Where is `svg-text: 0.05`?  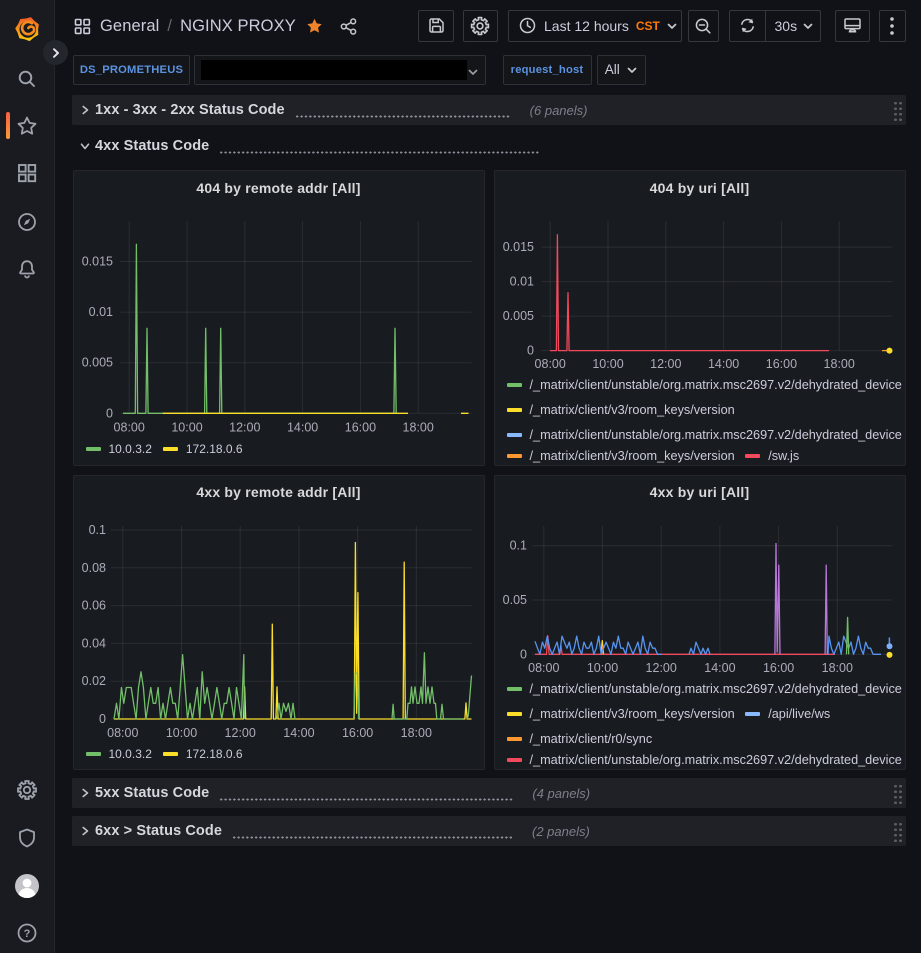 svg-text: 0.05 is located at coordinates (514, 600).